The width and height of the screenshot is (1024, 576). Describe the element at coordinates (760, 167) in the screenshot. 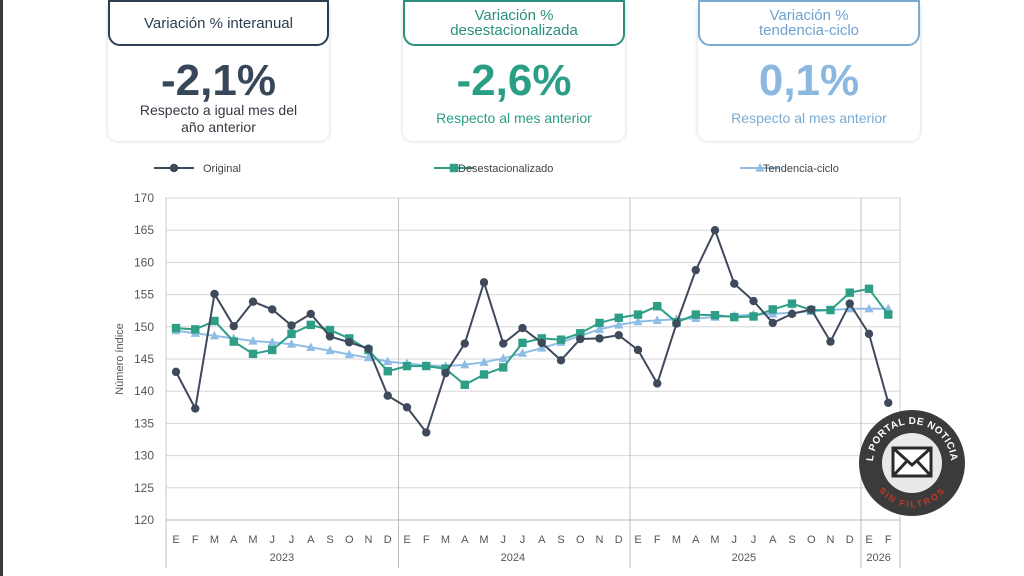

I see `legend-tendencia-ciclo-marker` at that location.